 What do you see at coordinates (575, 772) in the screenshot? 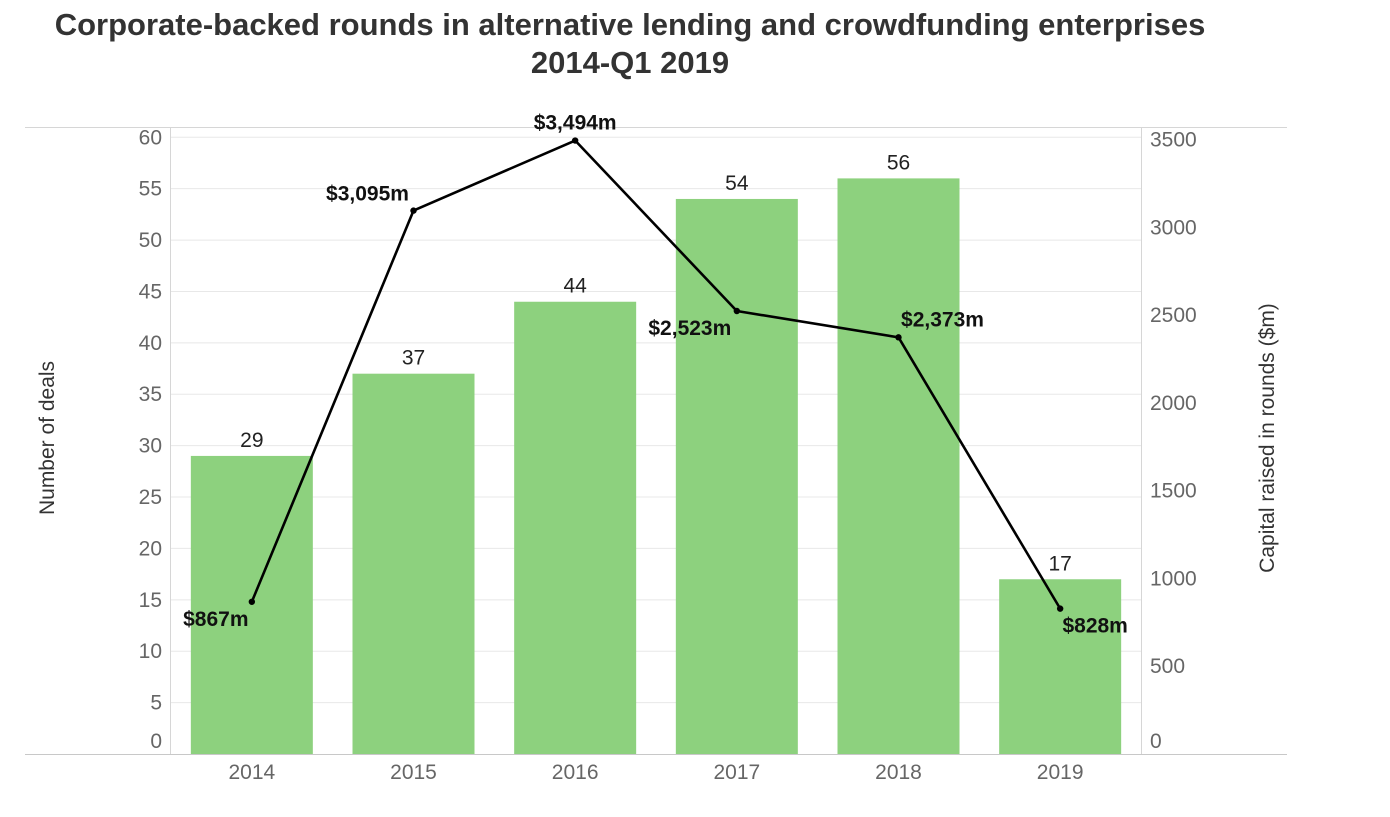
I see `x-tick-2016: 2016` at bounding box center [575, 772].